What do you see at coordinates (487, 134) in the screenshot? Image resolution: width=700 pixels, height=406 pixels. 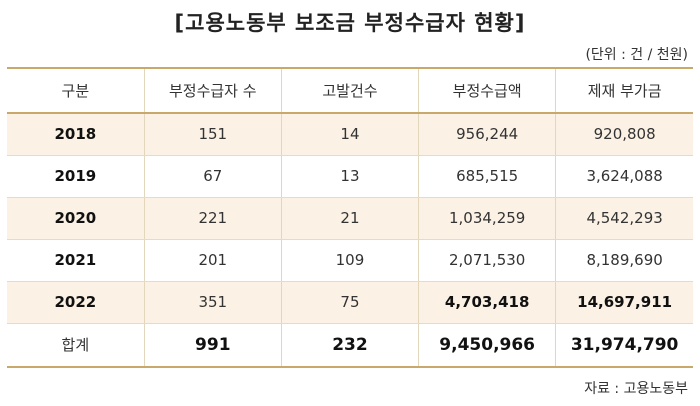 I see `fraud-amount-cell: 956,244` at bounding box center [487, 134].